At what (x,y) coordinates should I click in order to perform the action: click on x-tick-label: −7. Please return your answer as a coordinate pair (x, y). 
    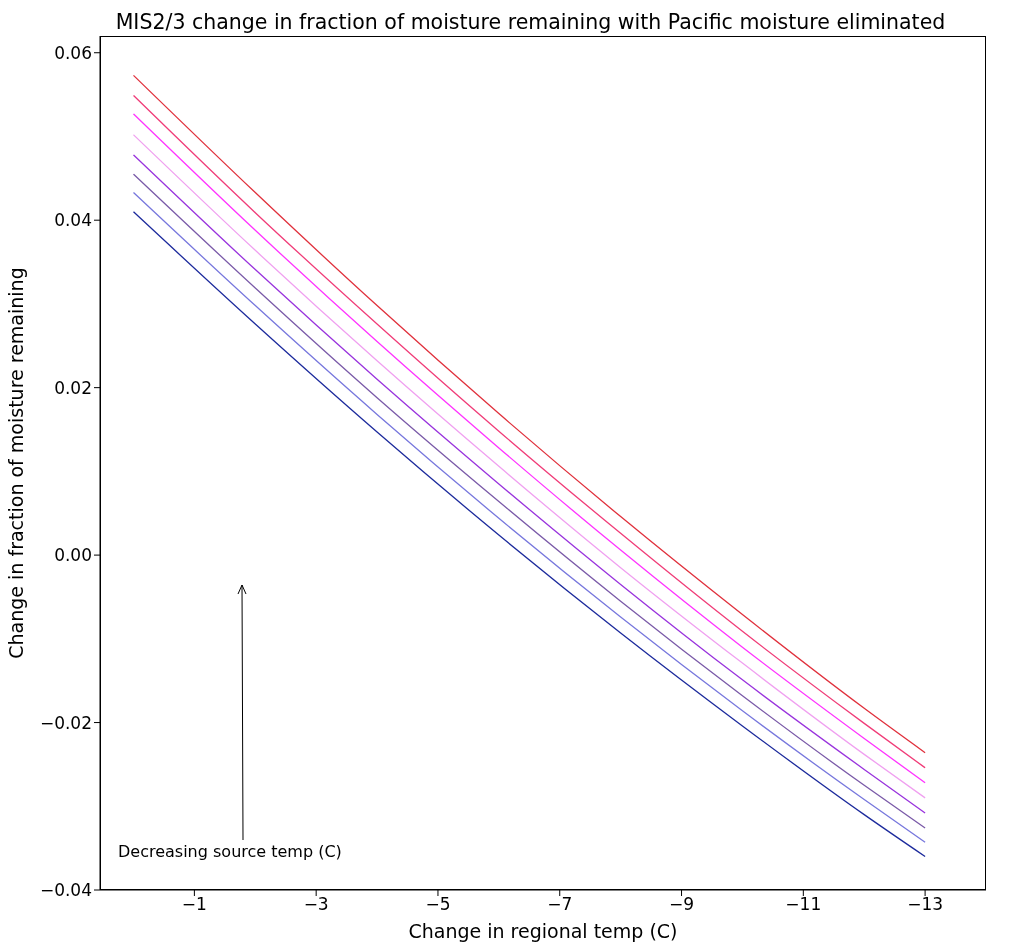
    Looking at the image, I should click on (560, 904).